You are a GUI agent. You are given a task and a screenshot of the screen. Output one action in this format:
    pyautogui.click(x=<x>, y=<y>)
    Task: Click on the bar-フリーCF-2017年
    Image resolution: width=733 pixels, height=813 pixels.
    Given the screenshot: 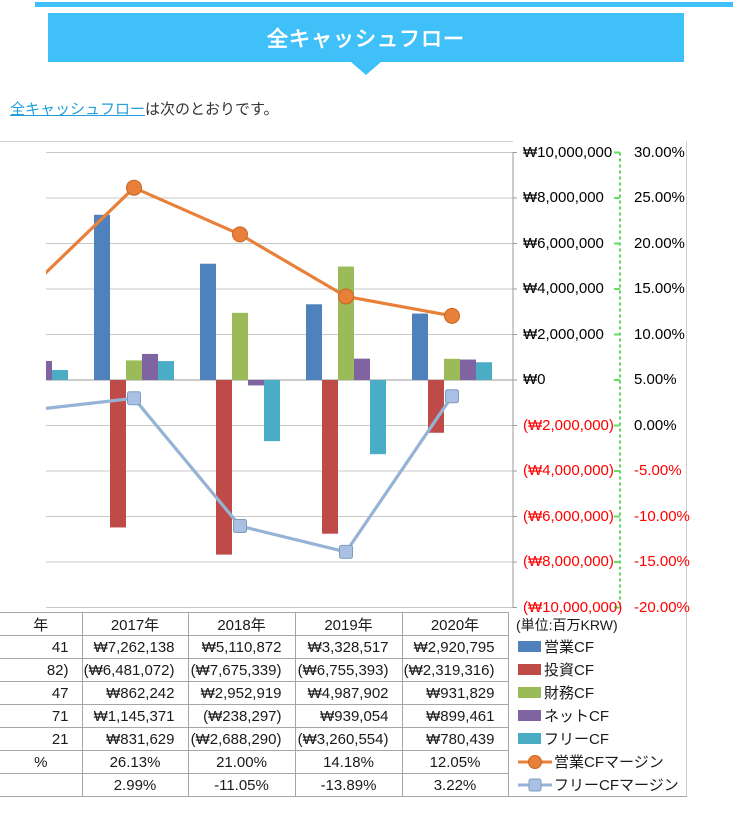 What is the action you would take?
    pyautogui.click(x=166, y=370)
    